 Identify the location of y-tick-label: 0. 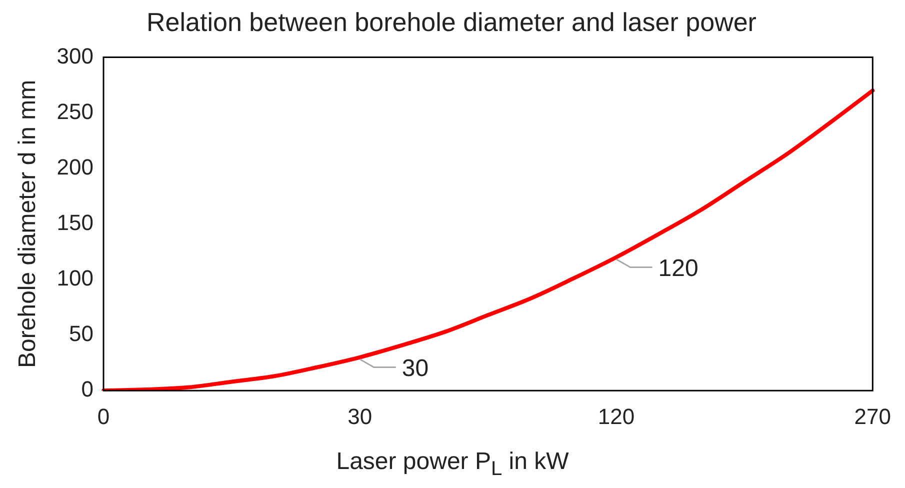
(87, 389).